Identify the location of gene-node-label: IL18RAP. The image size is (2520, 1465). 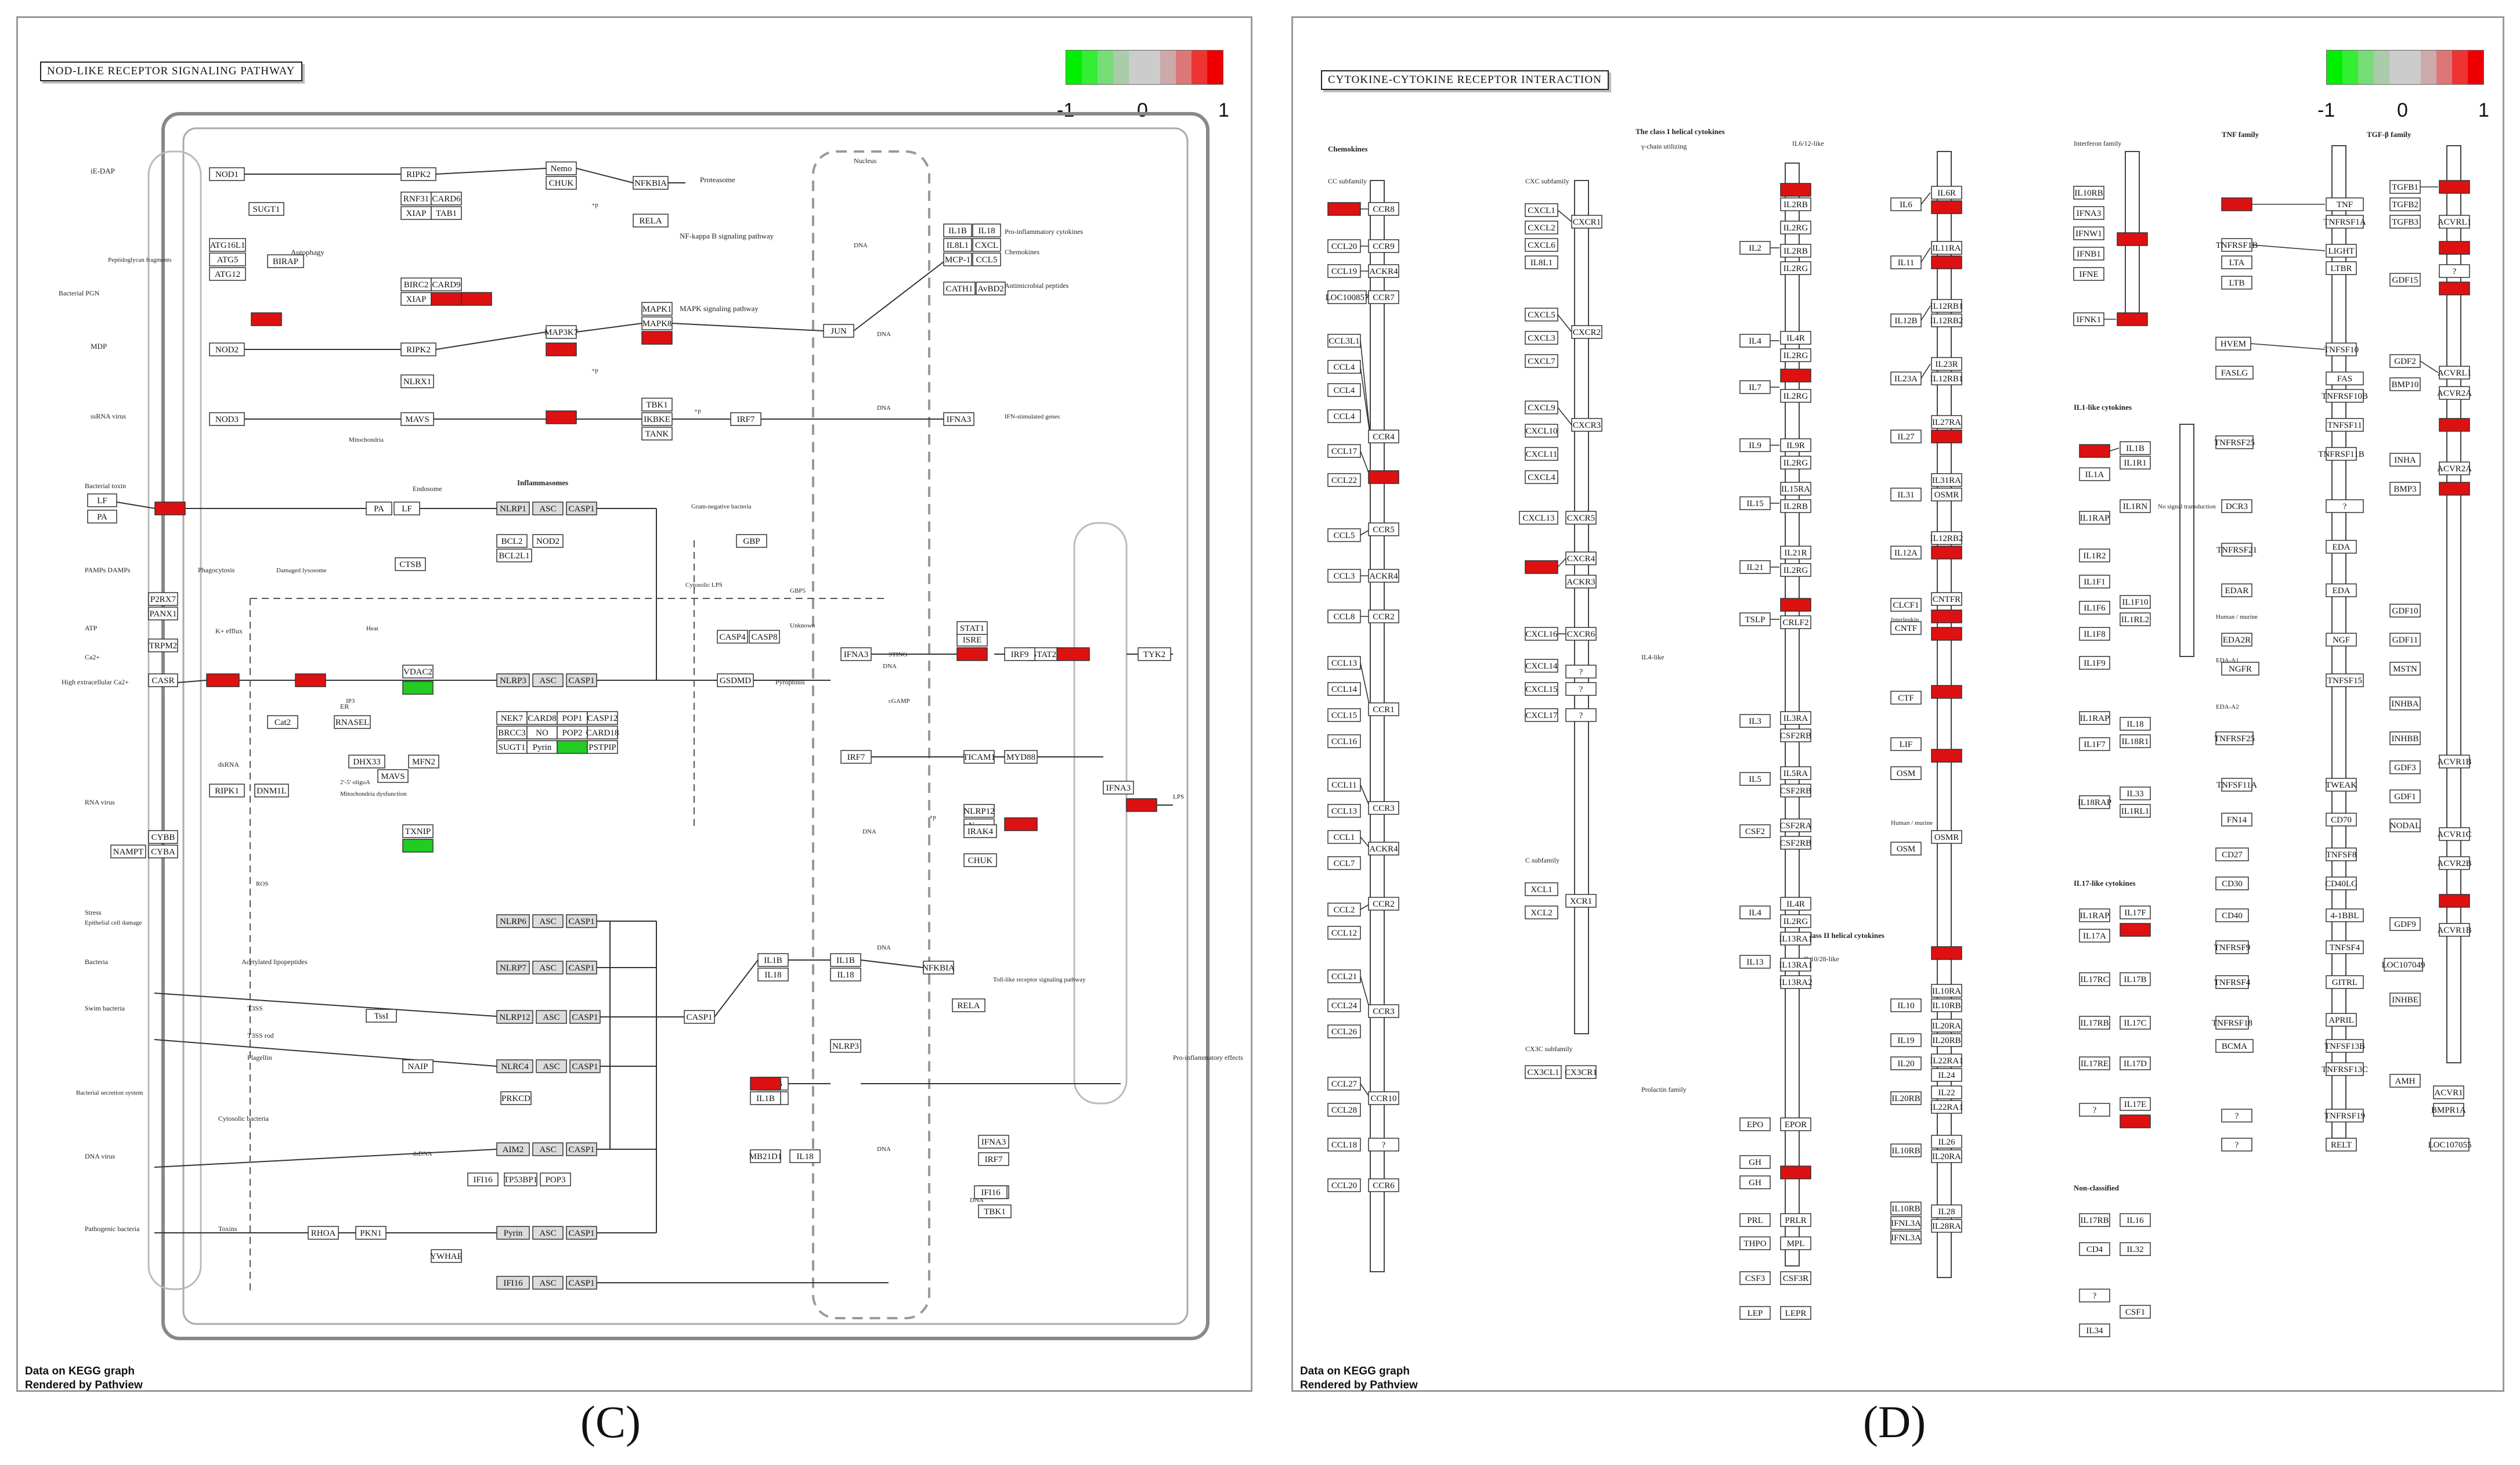
(2094, 802).